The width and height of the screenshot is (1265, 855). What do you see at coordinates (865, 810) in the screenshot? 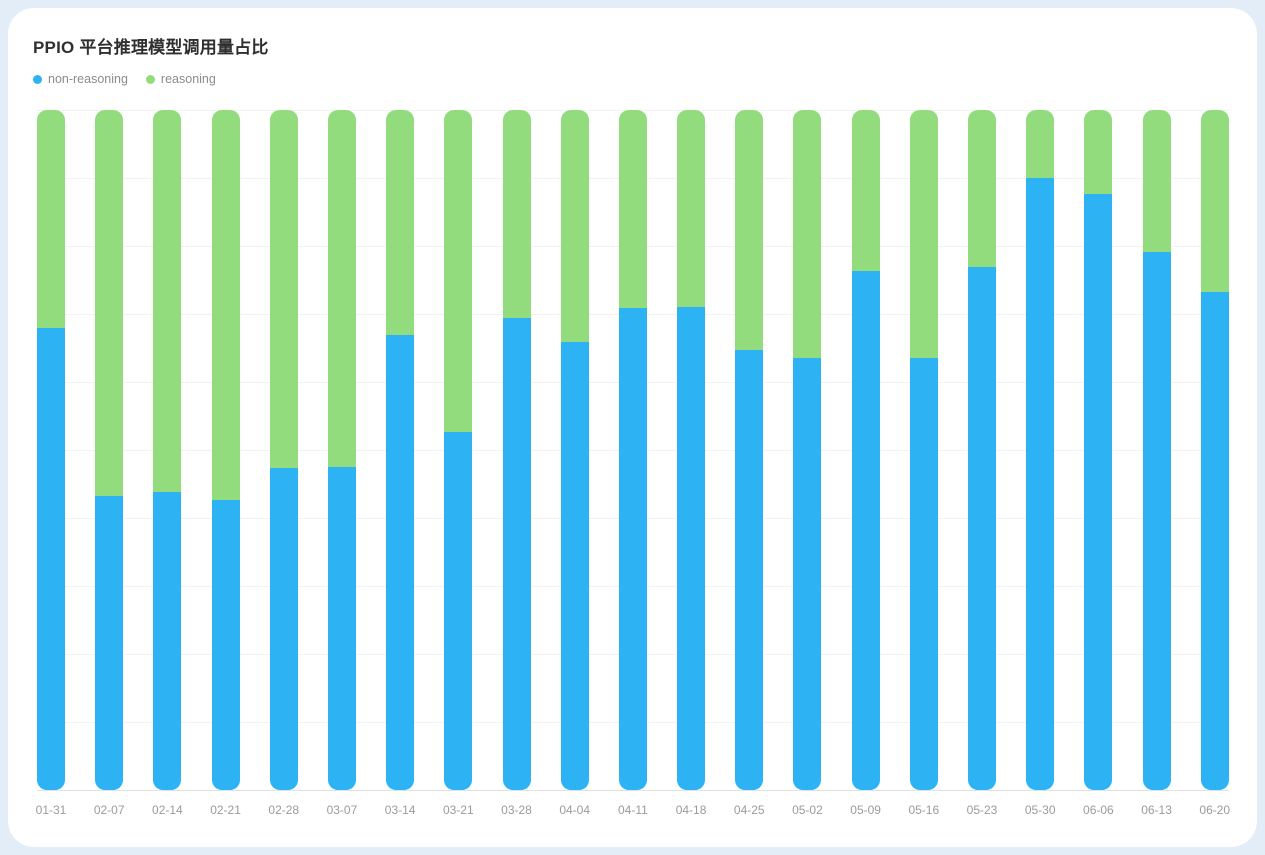
I see `x-axis-label: 05-09` at bounding box center [865, 810].